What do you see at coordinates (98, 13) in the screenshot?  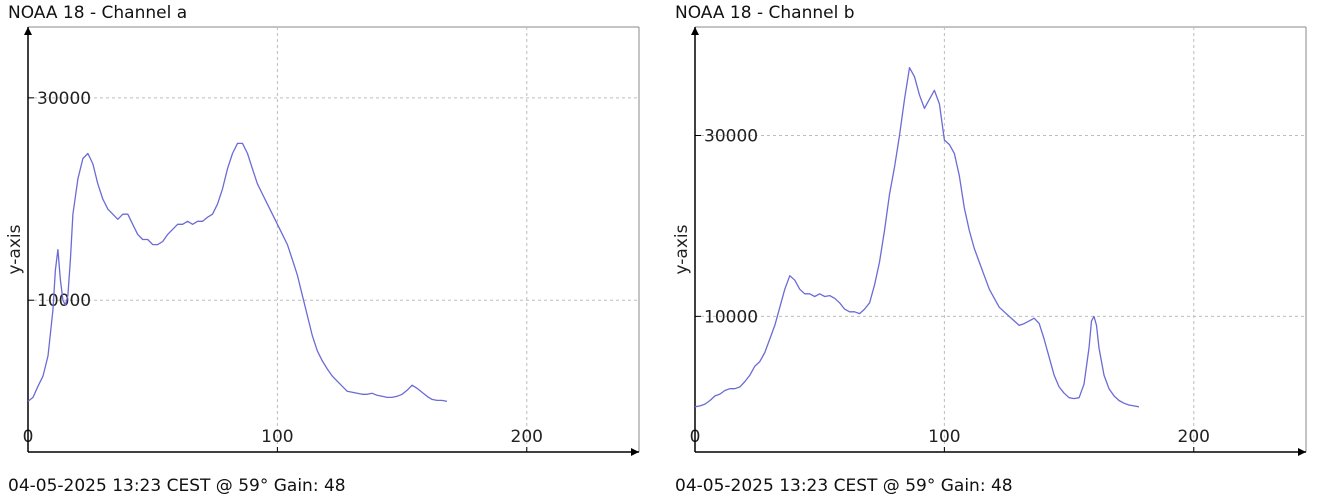 I see `chart-title: NOAA 18 - Channel a` at bounding box center [98, 13].